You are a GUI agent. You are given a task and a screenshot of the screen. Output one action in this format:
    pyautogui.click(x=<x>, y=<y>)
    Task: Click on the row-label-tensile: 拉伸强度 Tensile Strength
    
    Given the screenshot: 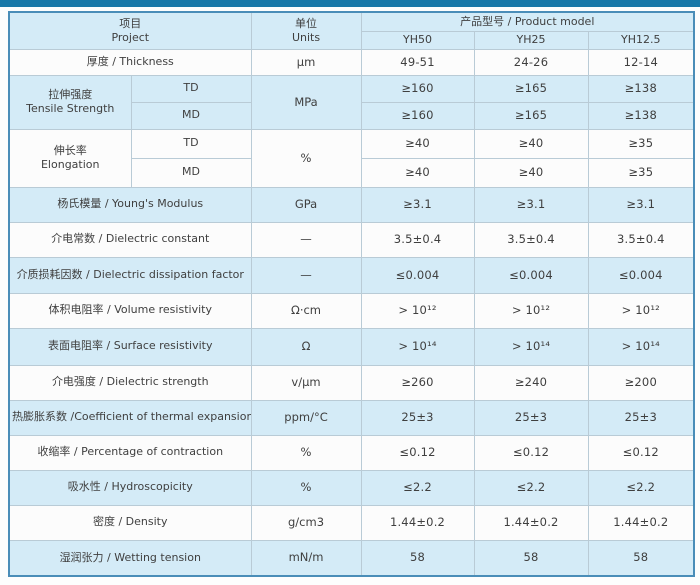 What is the action you would take?
    pyautogui.click(x=70, y=102)
    